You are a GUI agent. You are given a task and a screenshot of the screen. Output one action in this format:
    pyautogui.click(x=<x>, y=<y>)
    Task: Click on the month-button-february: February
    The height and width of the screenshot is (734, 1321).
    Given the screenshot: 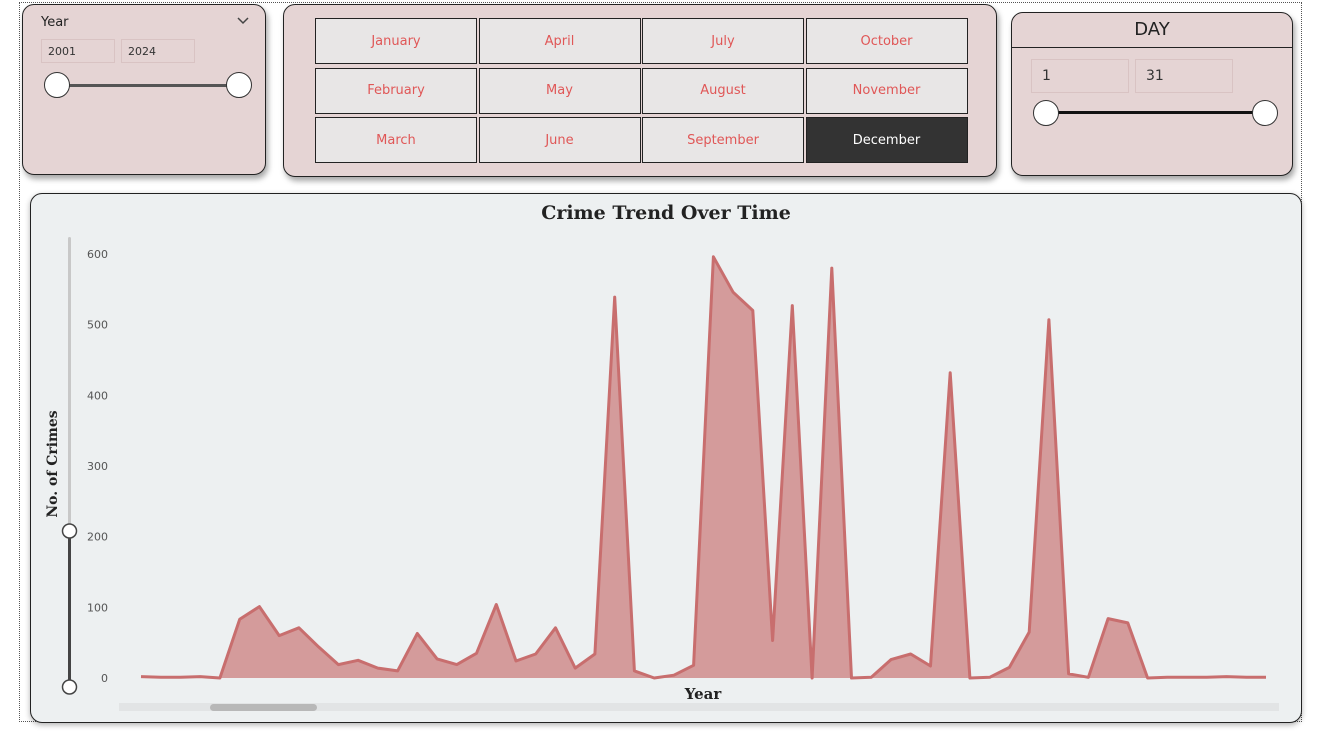 What is the action you would take?
    pyautogui.click(x=396, y=91)
    